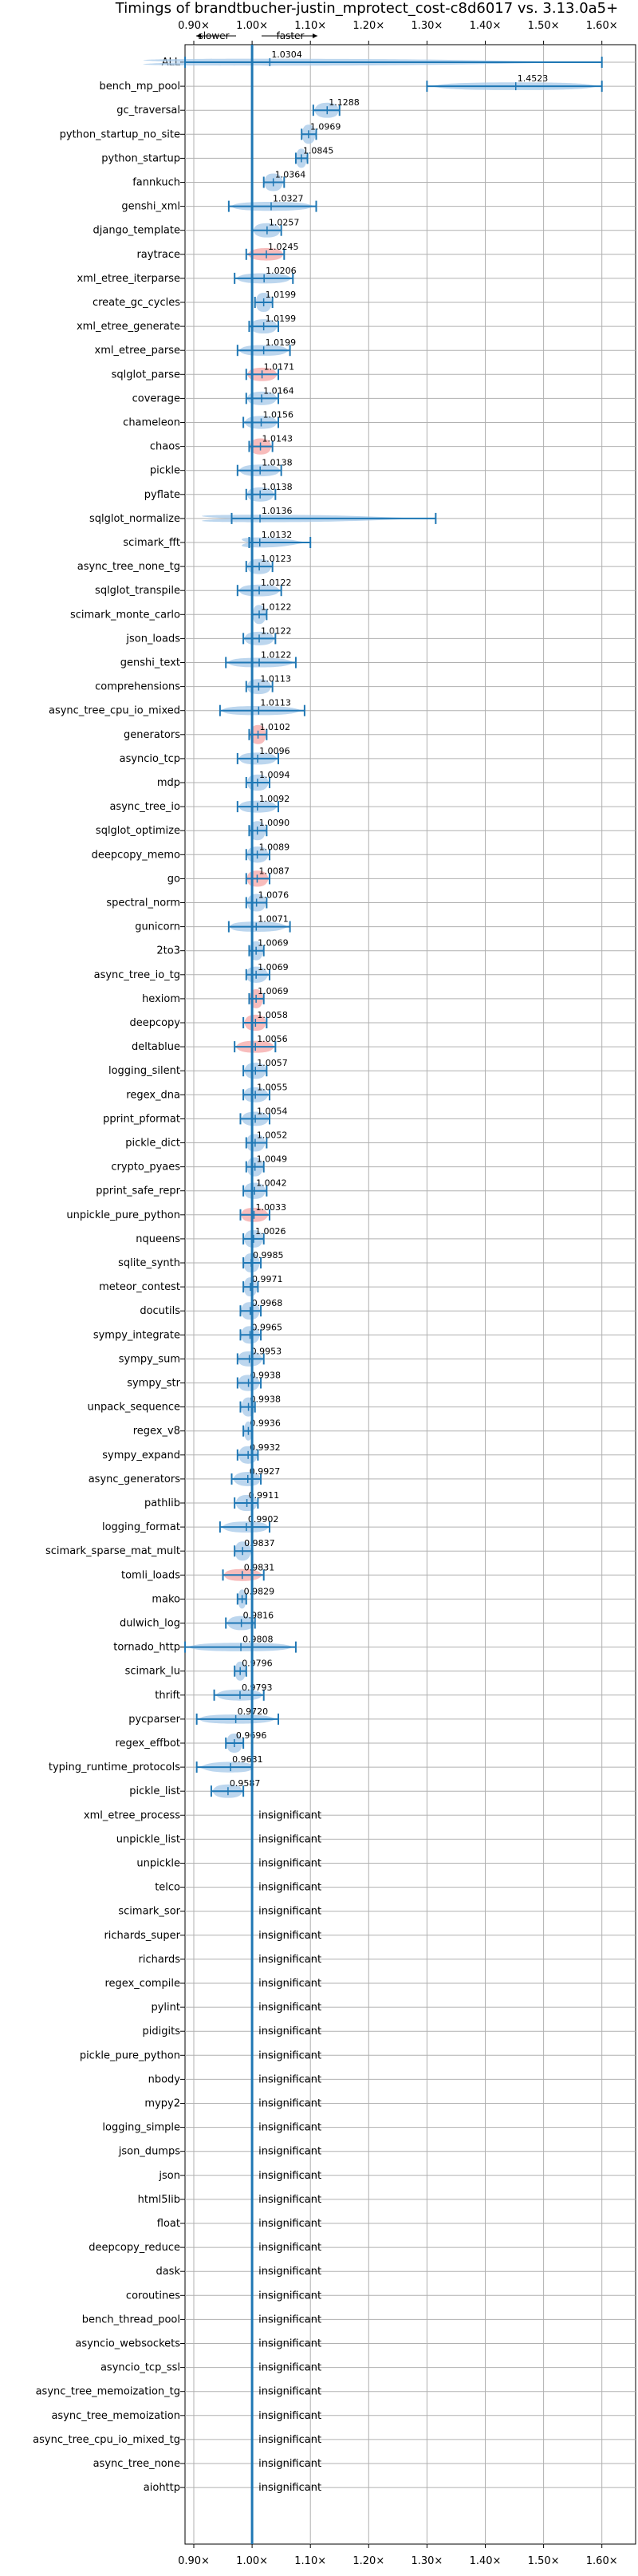 This screenshot has height=2576, width=638. I want to click on benchmark-row: pyflate 1.0138, so click(218, 492).